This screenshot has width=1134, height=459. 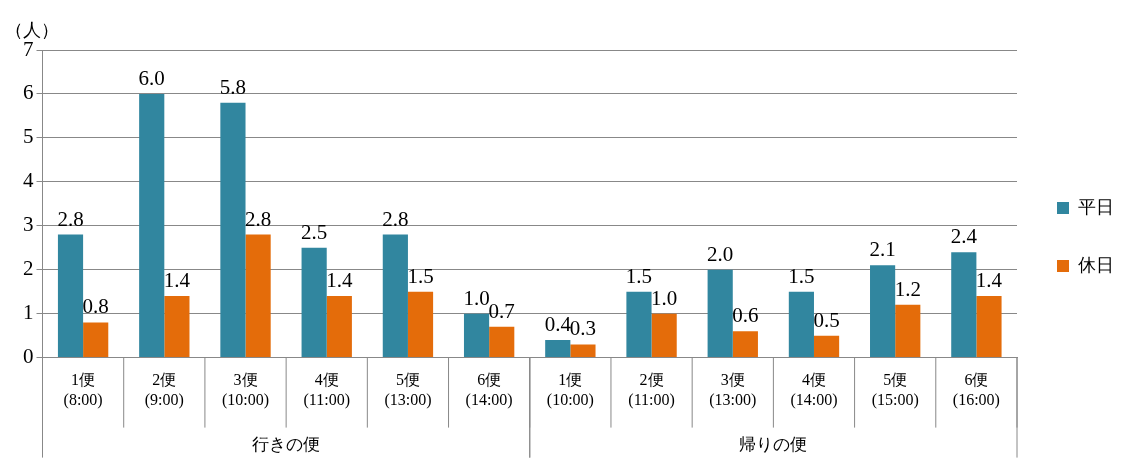 I want to click on x-tick-label: 1便 (8:00), so click(x=83, y=390).